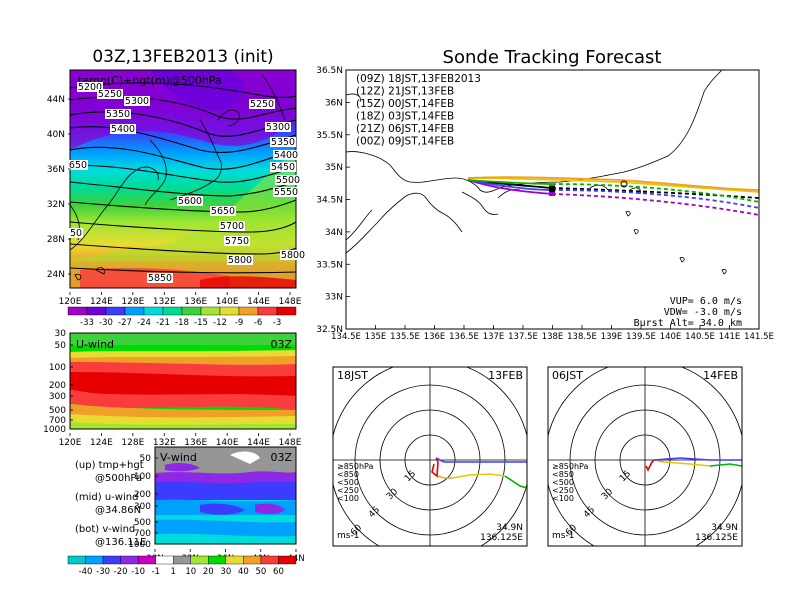 This screenshot has width=792, height=612. Describe the element at coordinates (720, 375) in the screenshot. I see `hodograph-date: 14FEB` at that location.